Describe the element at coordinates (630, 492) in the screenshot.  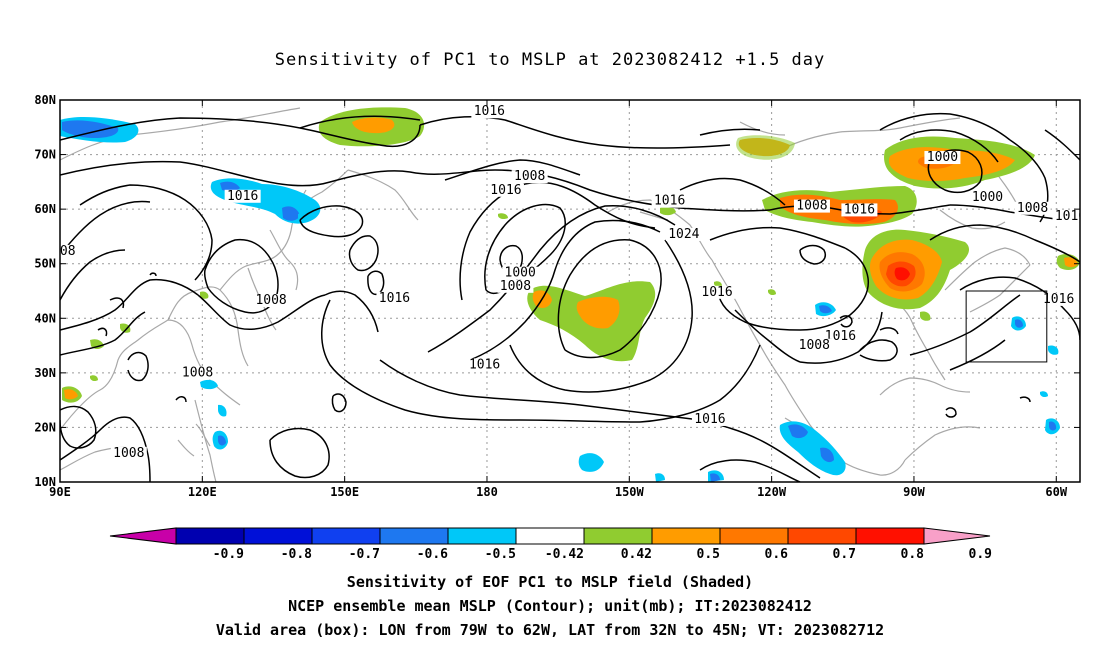
I see `lon-tick-label: 150W` at that location.